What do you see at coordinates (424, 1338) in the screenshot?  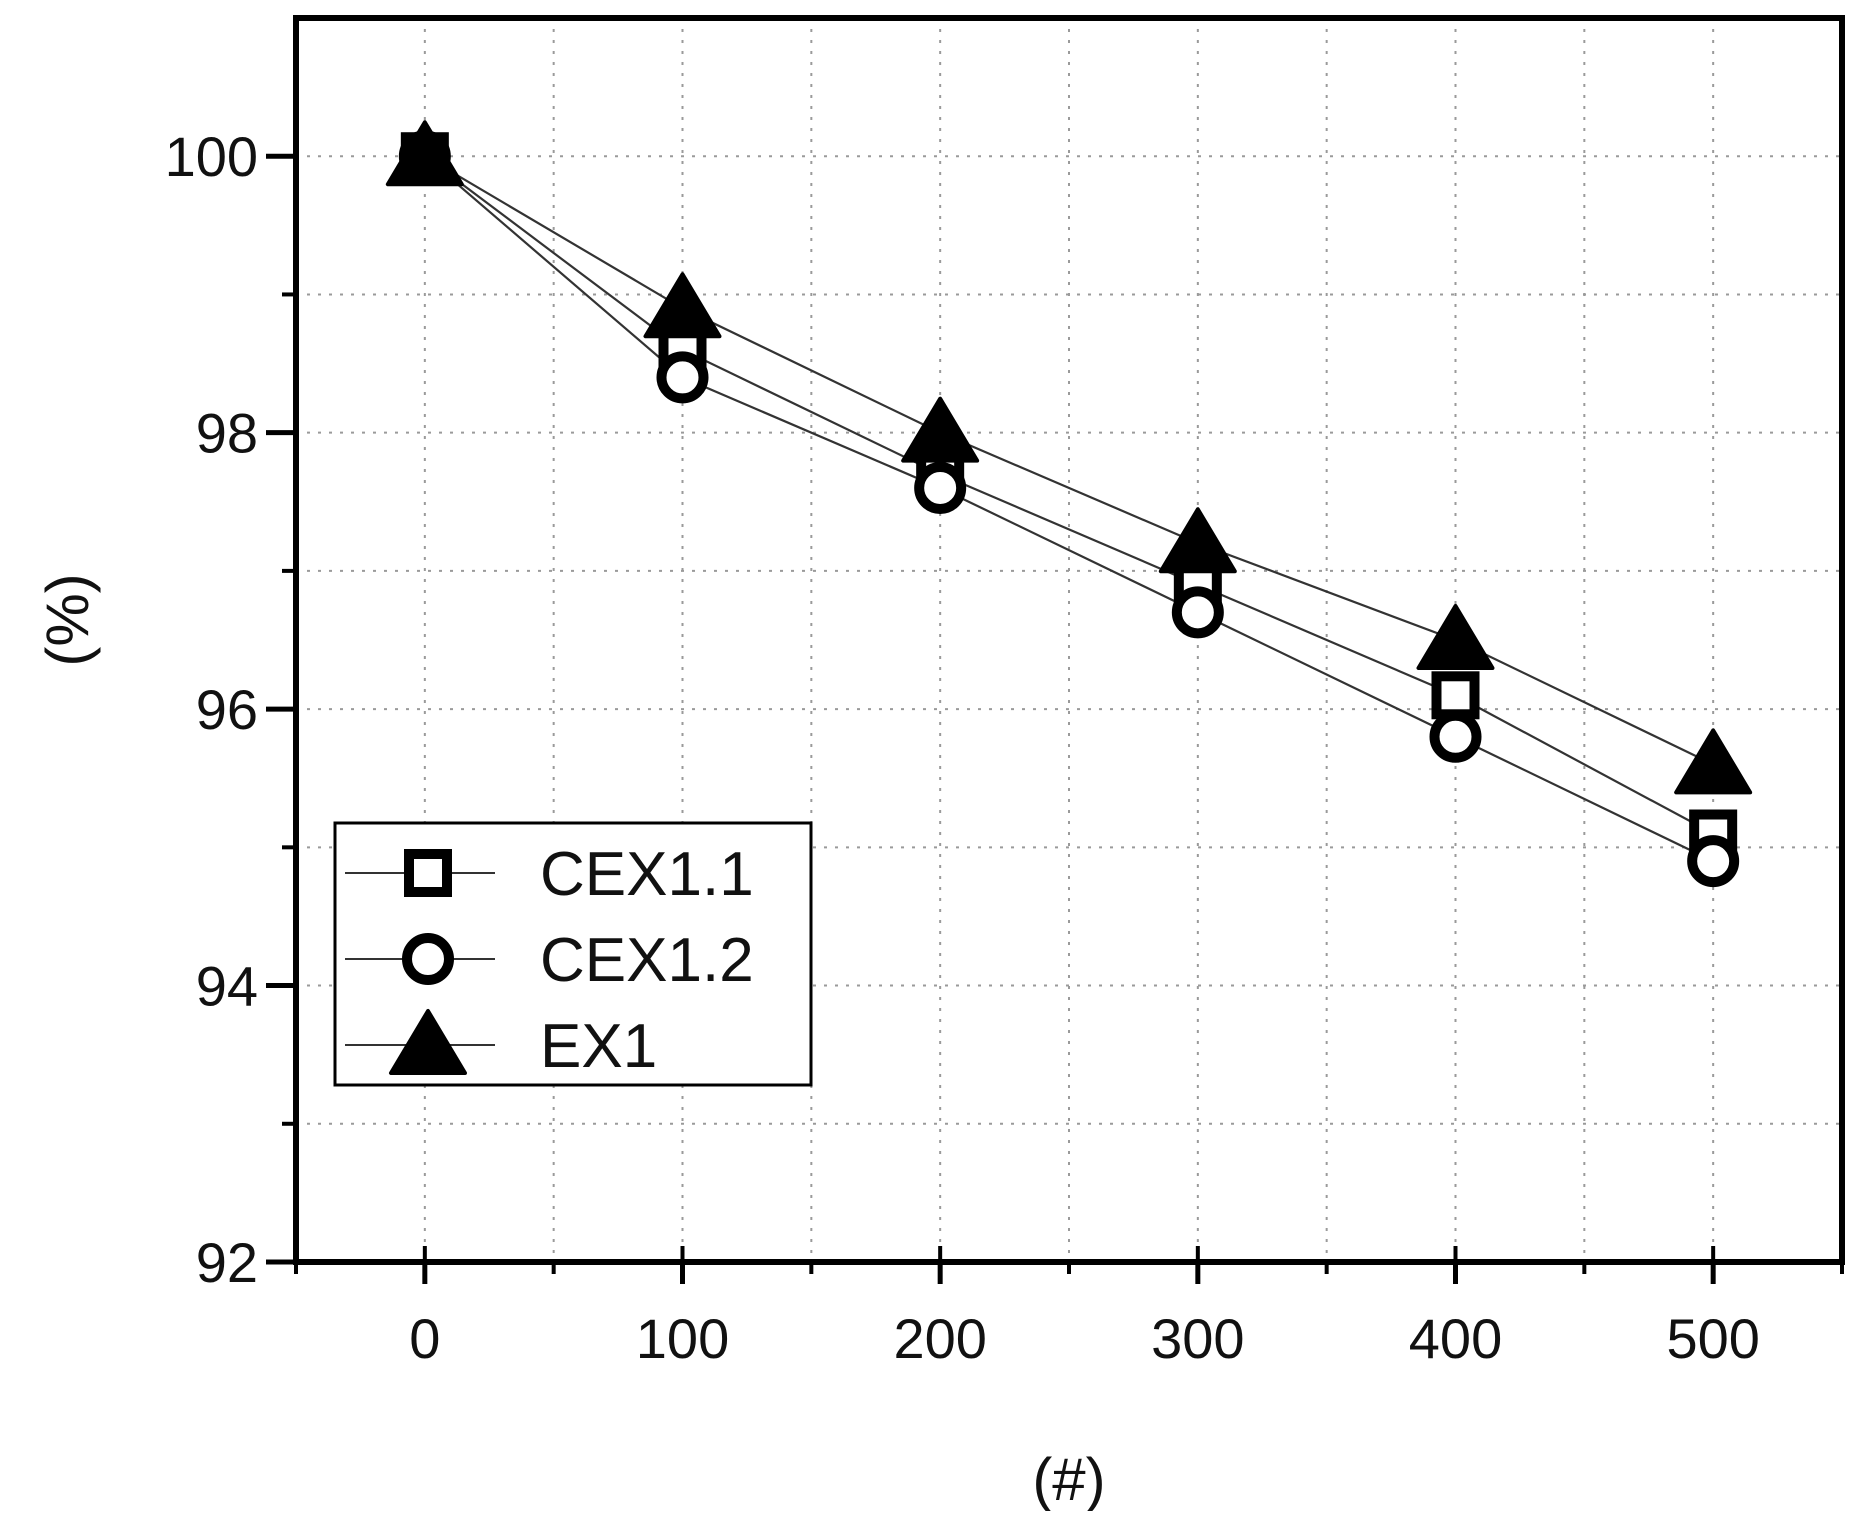 I see `x-tick-label: 0` at bounding box center [424, 1338].